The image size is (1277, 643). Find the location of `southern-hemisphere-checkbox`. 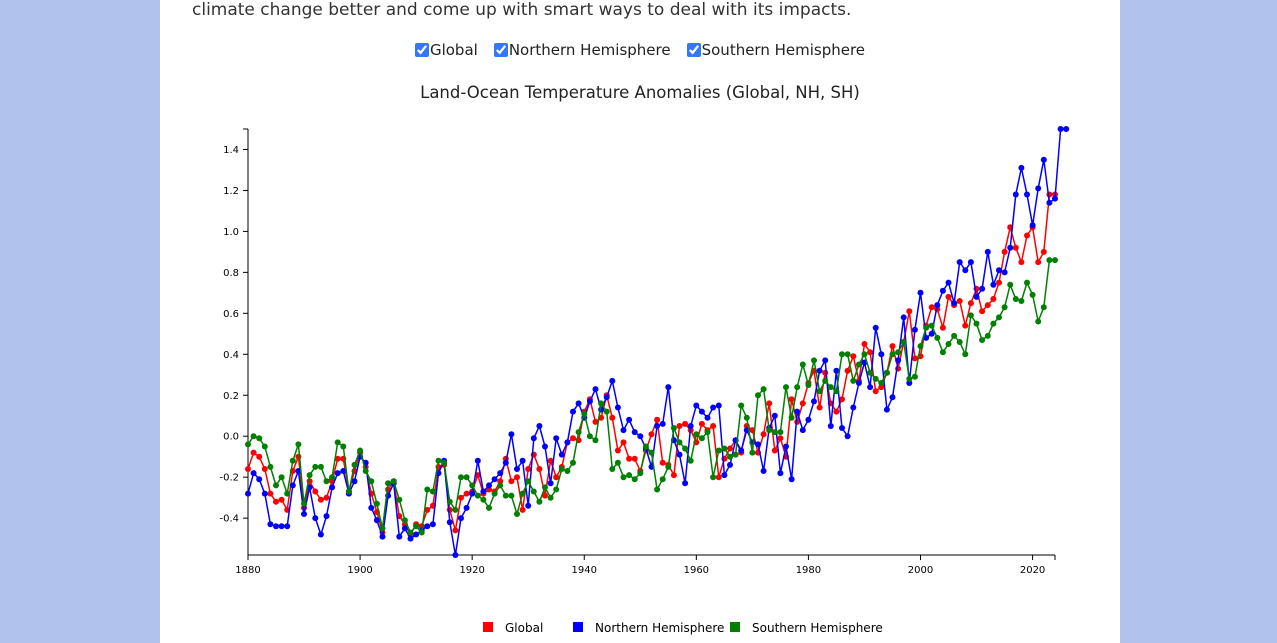

southern-hemisphere-checkbox is located at coordinates (693, 50).